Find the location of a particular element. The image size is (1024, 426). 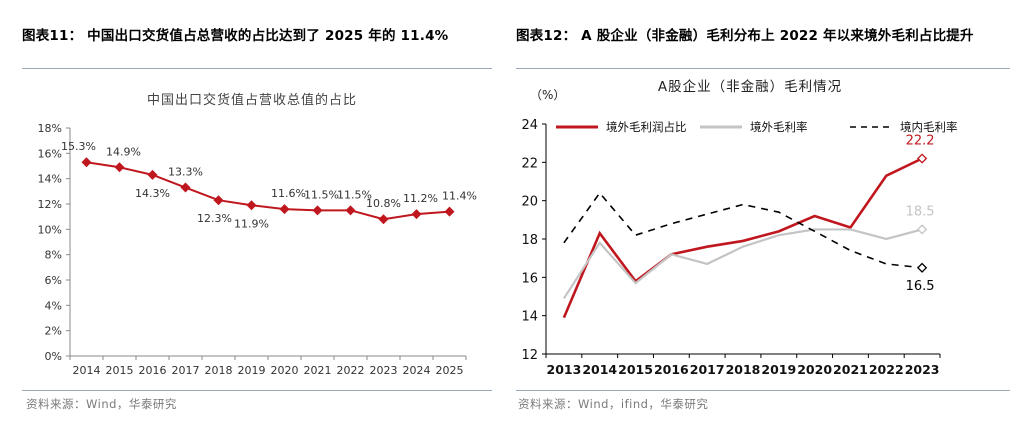

legend-label: 境外毛利润占比 is located at coordinates (646, 127).